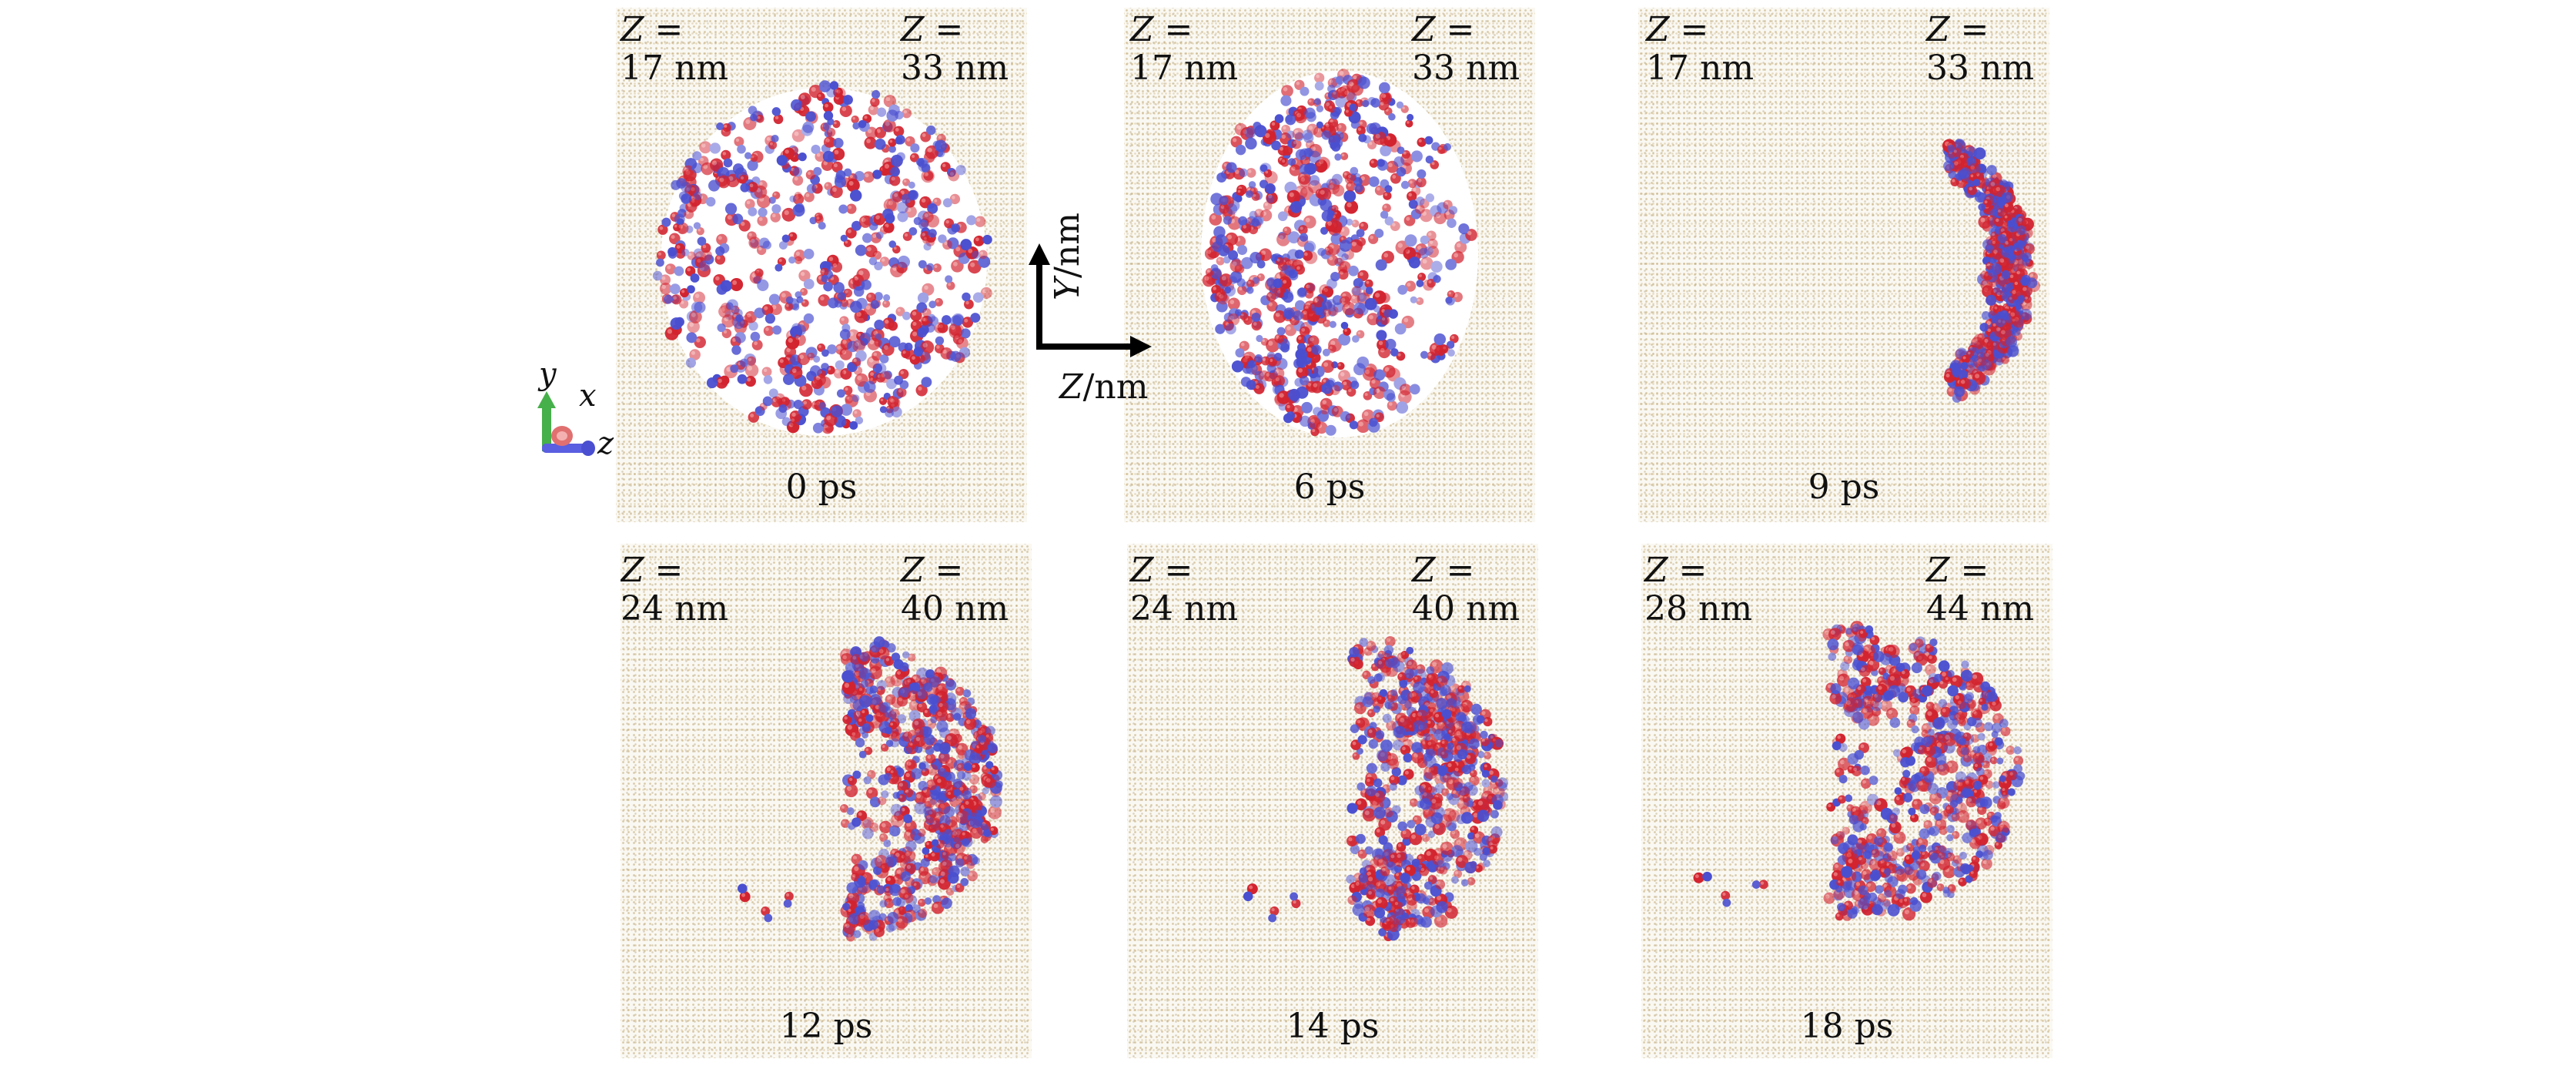 The width and height of the screenshot is (2576, 1069). Describe the element at coordinates (566, 423) in the screenshot. I see `orientation-triad` at that location.